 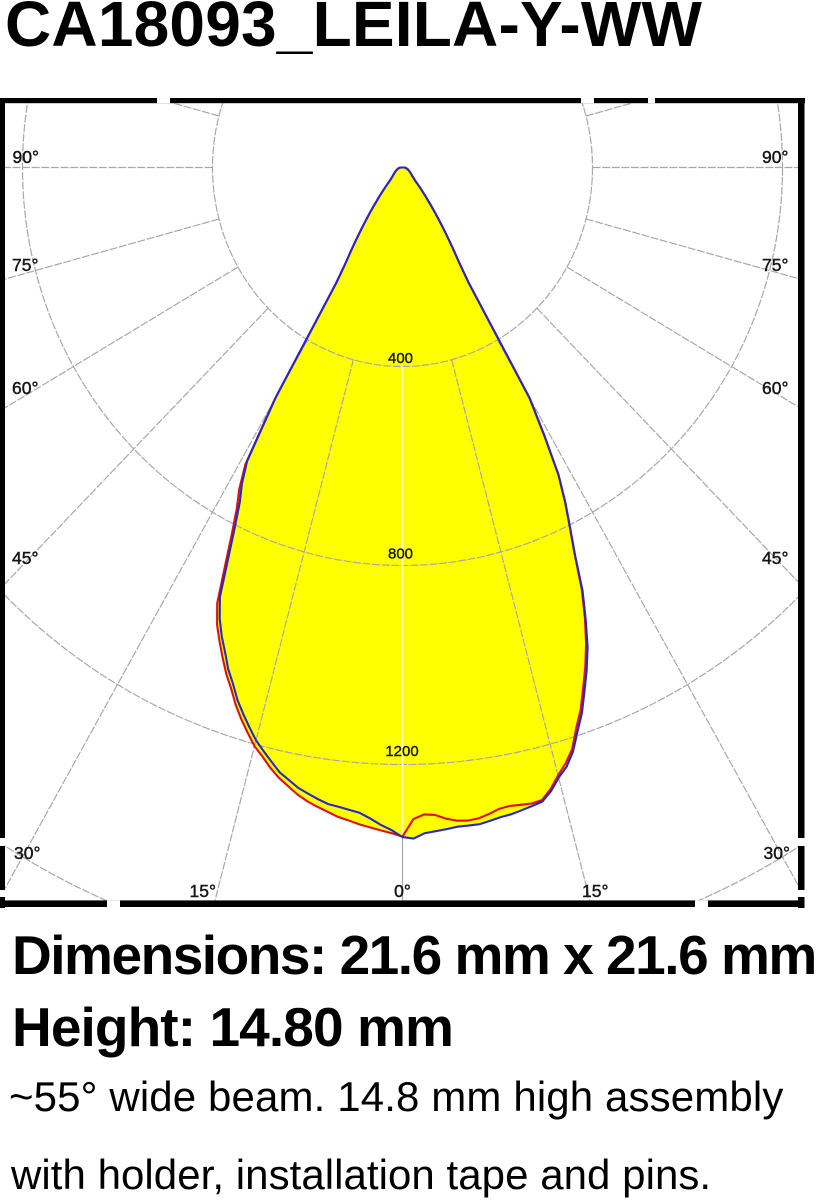 I want to click on svg-text: 1200, so click(x=401, y=751).